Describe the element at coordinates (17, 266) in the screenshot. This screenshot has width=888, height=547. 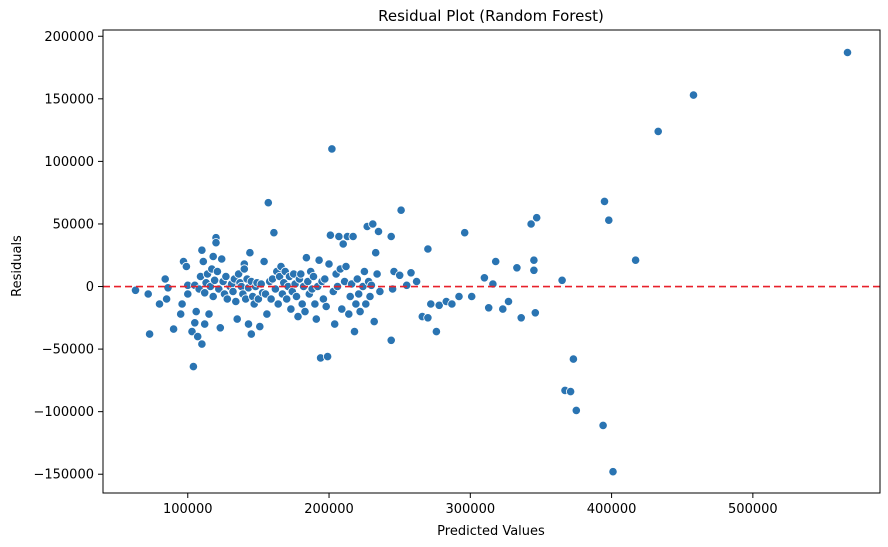
I see `y-axis-title: Residuals` at that location.